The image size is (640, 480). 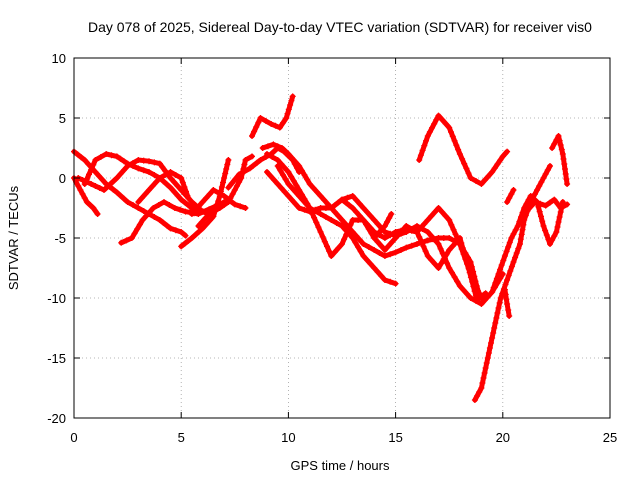 I want to click on series-track-x, so click(x=560, y=160).